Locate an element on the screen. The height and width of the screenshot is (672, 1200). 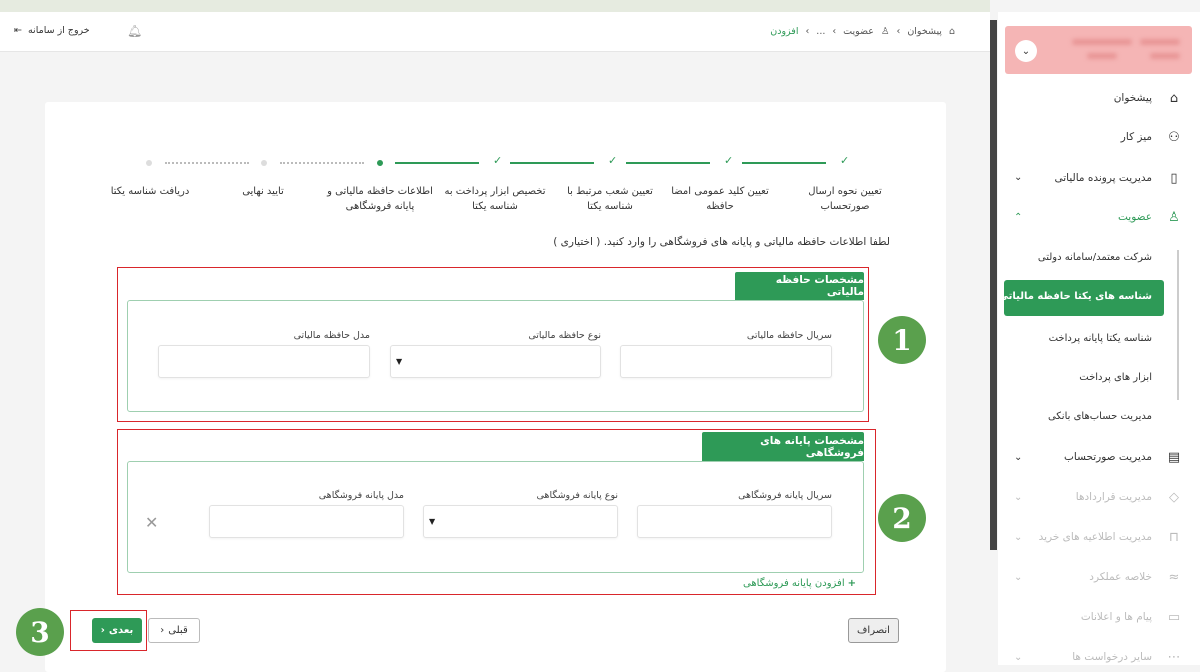
more-icon: ⋯ is located at coordinates (1174, 657).